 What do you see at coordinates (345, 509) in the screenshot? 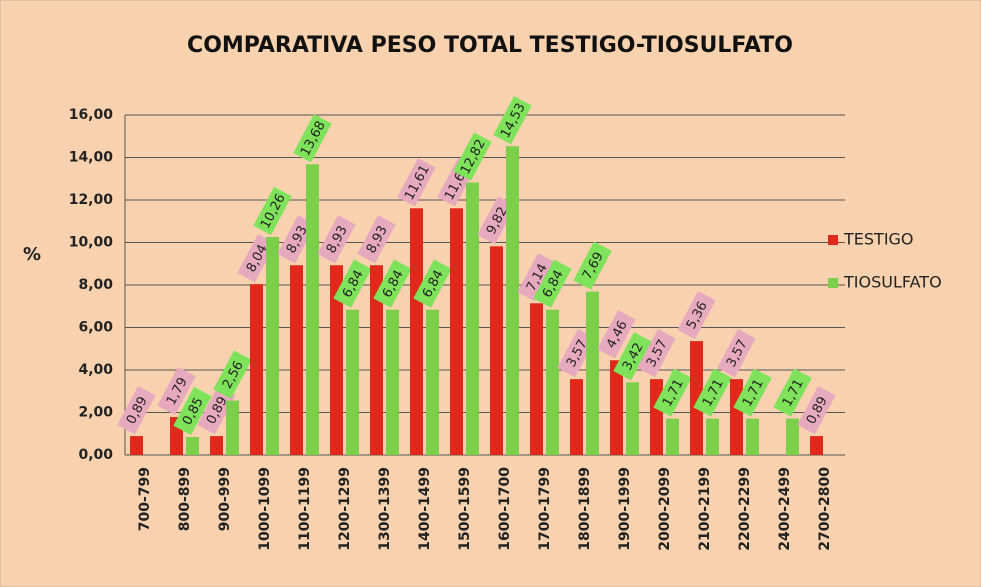
I see `x-tick-label: 1200-1299` at bounding box center [345, 509].